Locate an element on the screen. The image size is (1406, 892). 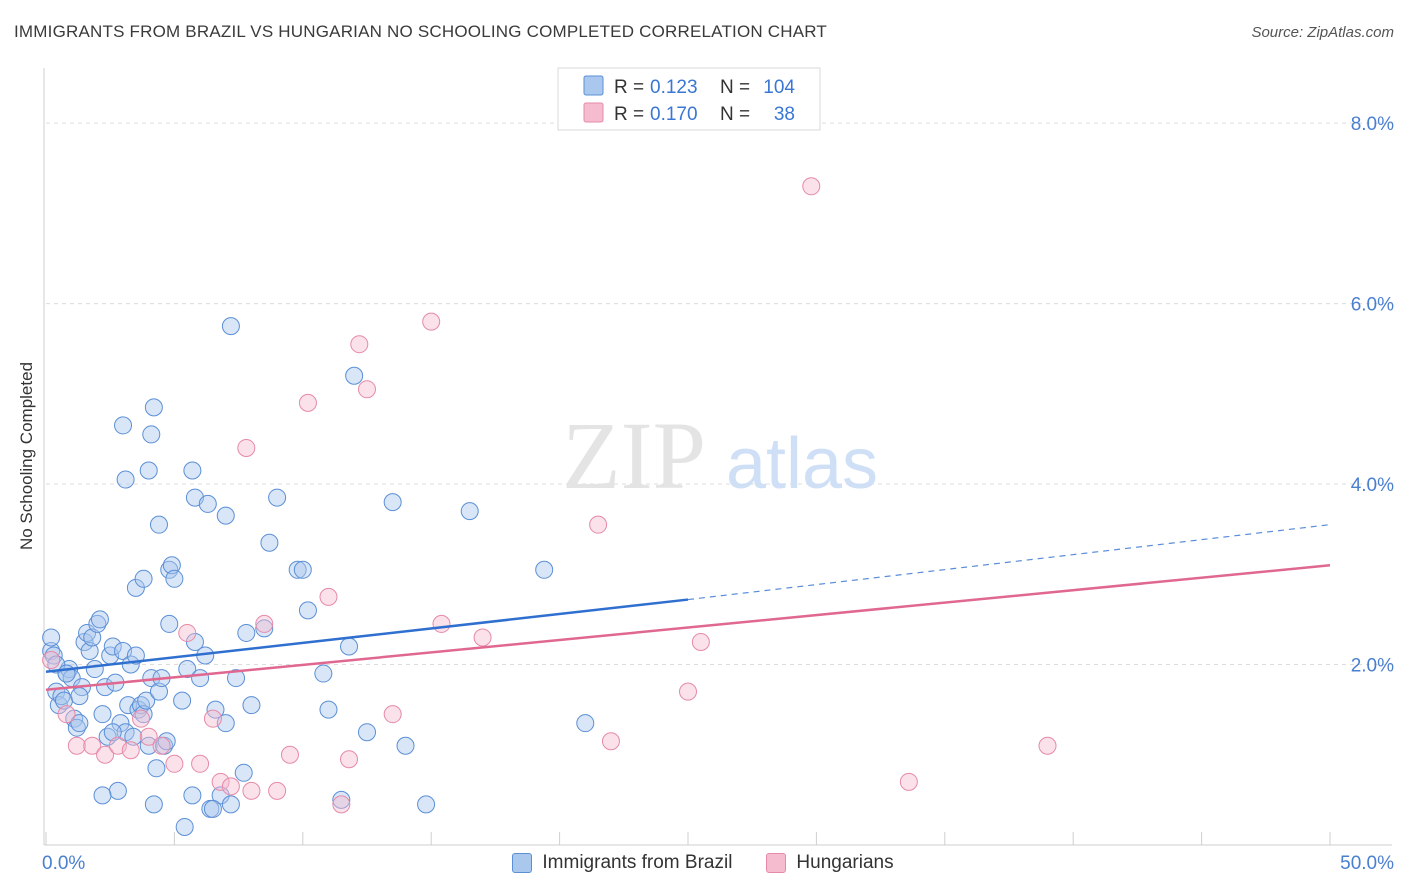
legend-swatch-hungarians is located at coordinates (593, 112).